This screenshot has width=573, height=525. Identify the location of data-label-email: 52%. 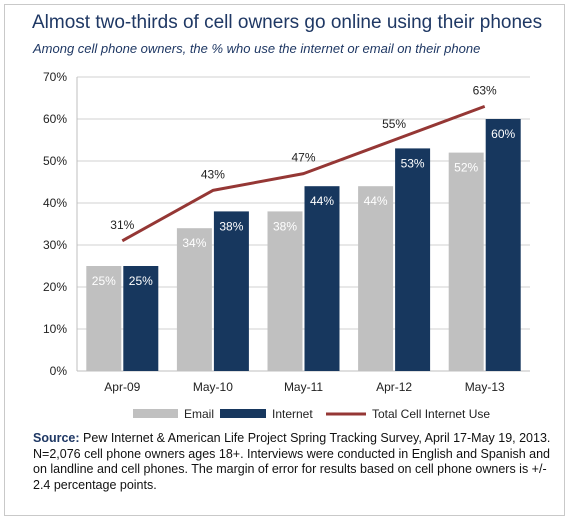
(466, 168).